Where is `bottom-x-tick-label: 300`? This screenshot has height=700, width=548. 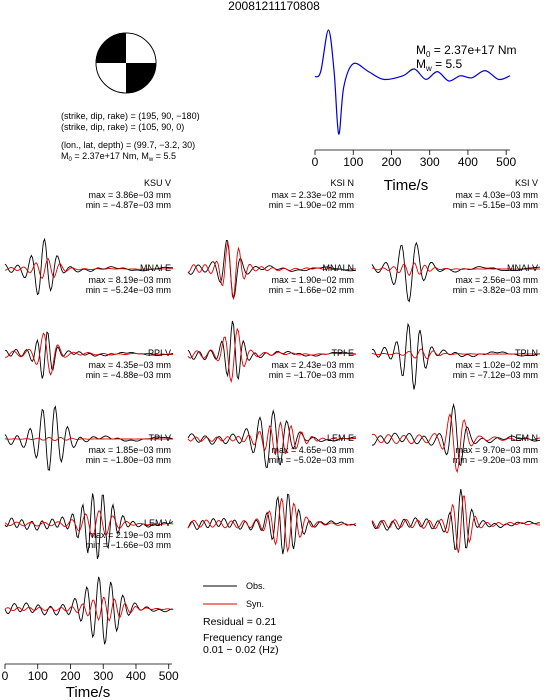
bottom-x-tick-label: 300 is located at coordinates (103, 676).